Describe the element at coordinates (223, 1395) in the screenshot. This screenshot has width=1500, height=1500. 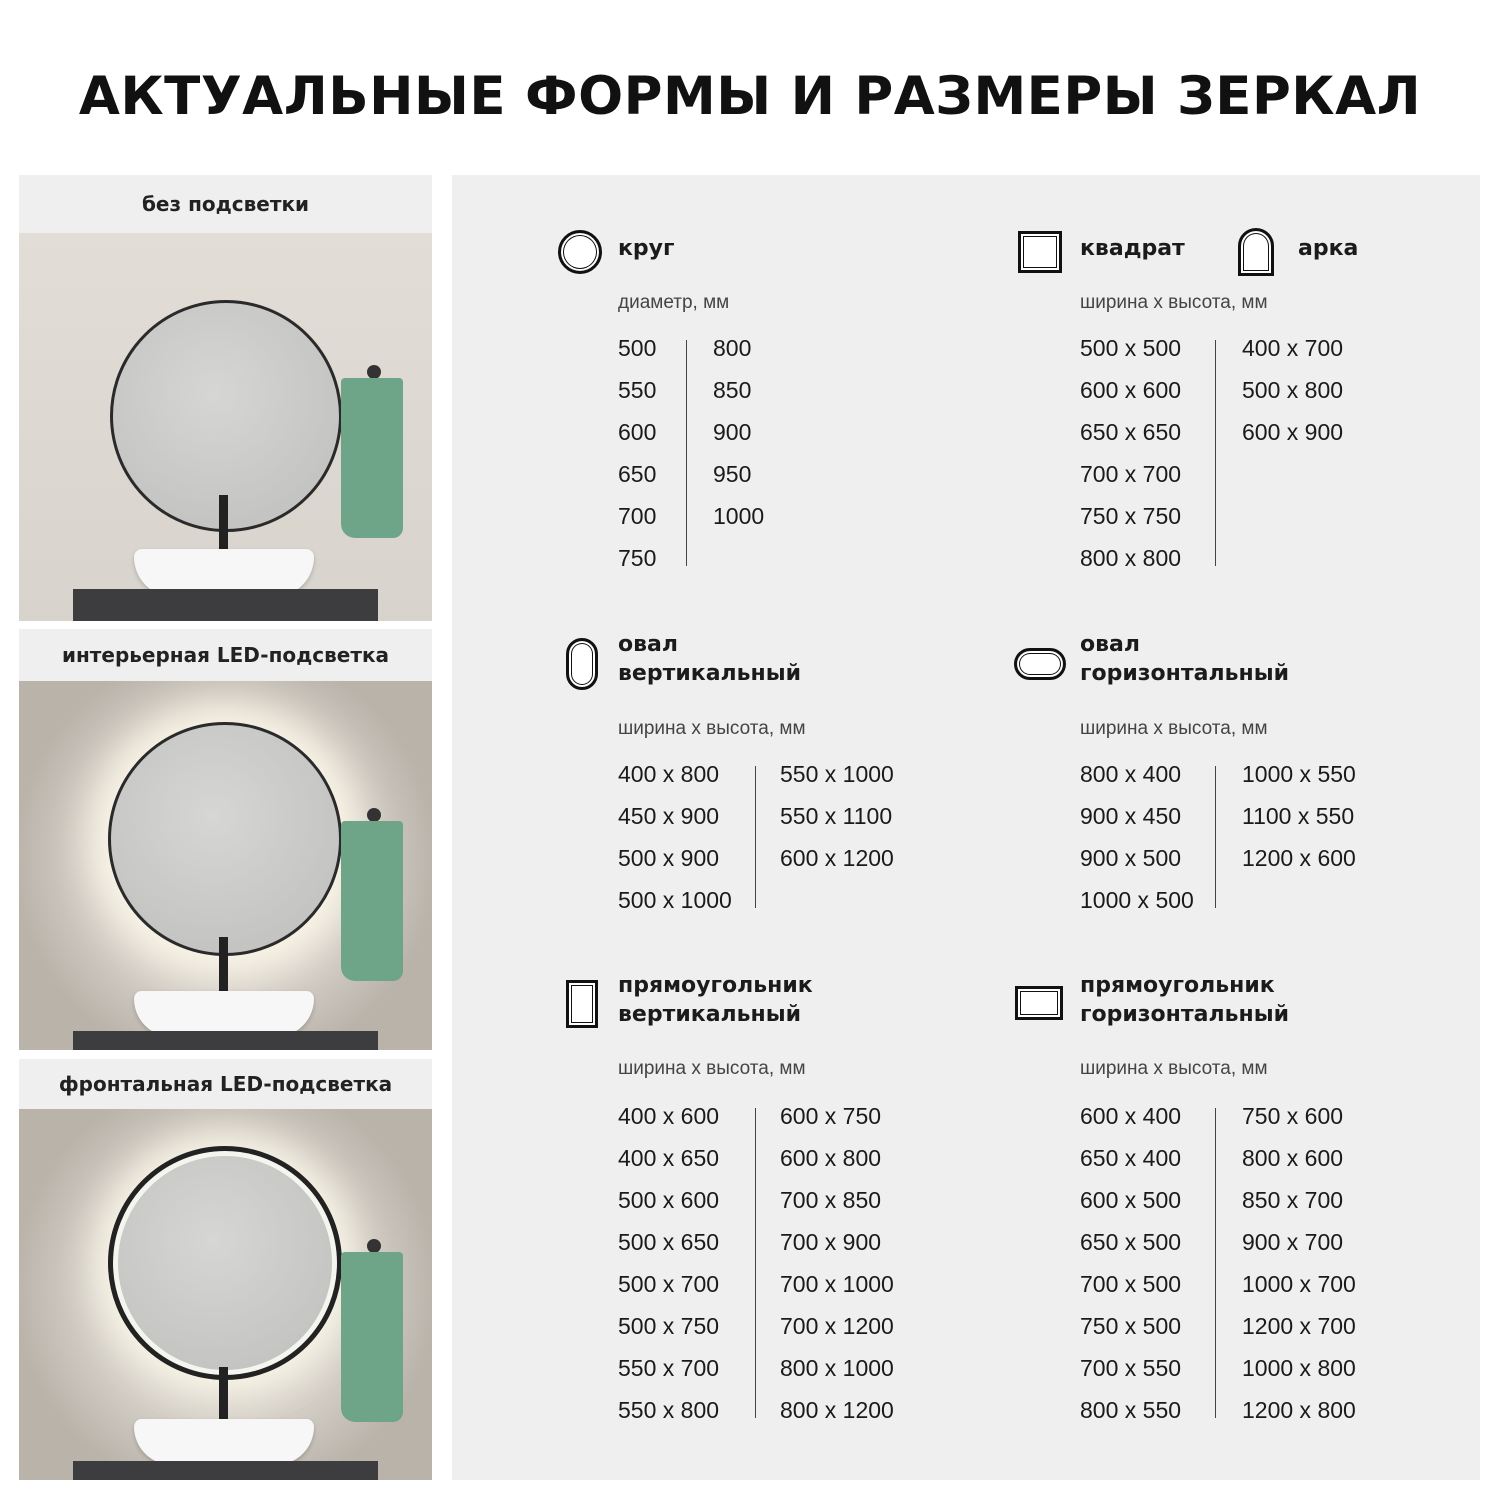
I see `faucet` at that location.